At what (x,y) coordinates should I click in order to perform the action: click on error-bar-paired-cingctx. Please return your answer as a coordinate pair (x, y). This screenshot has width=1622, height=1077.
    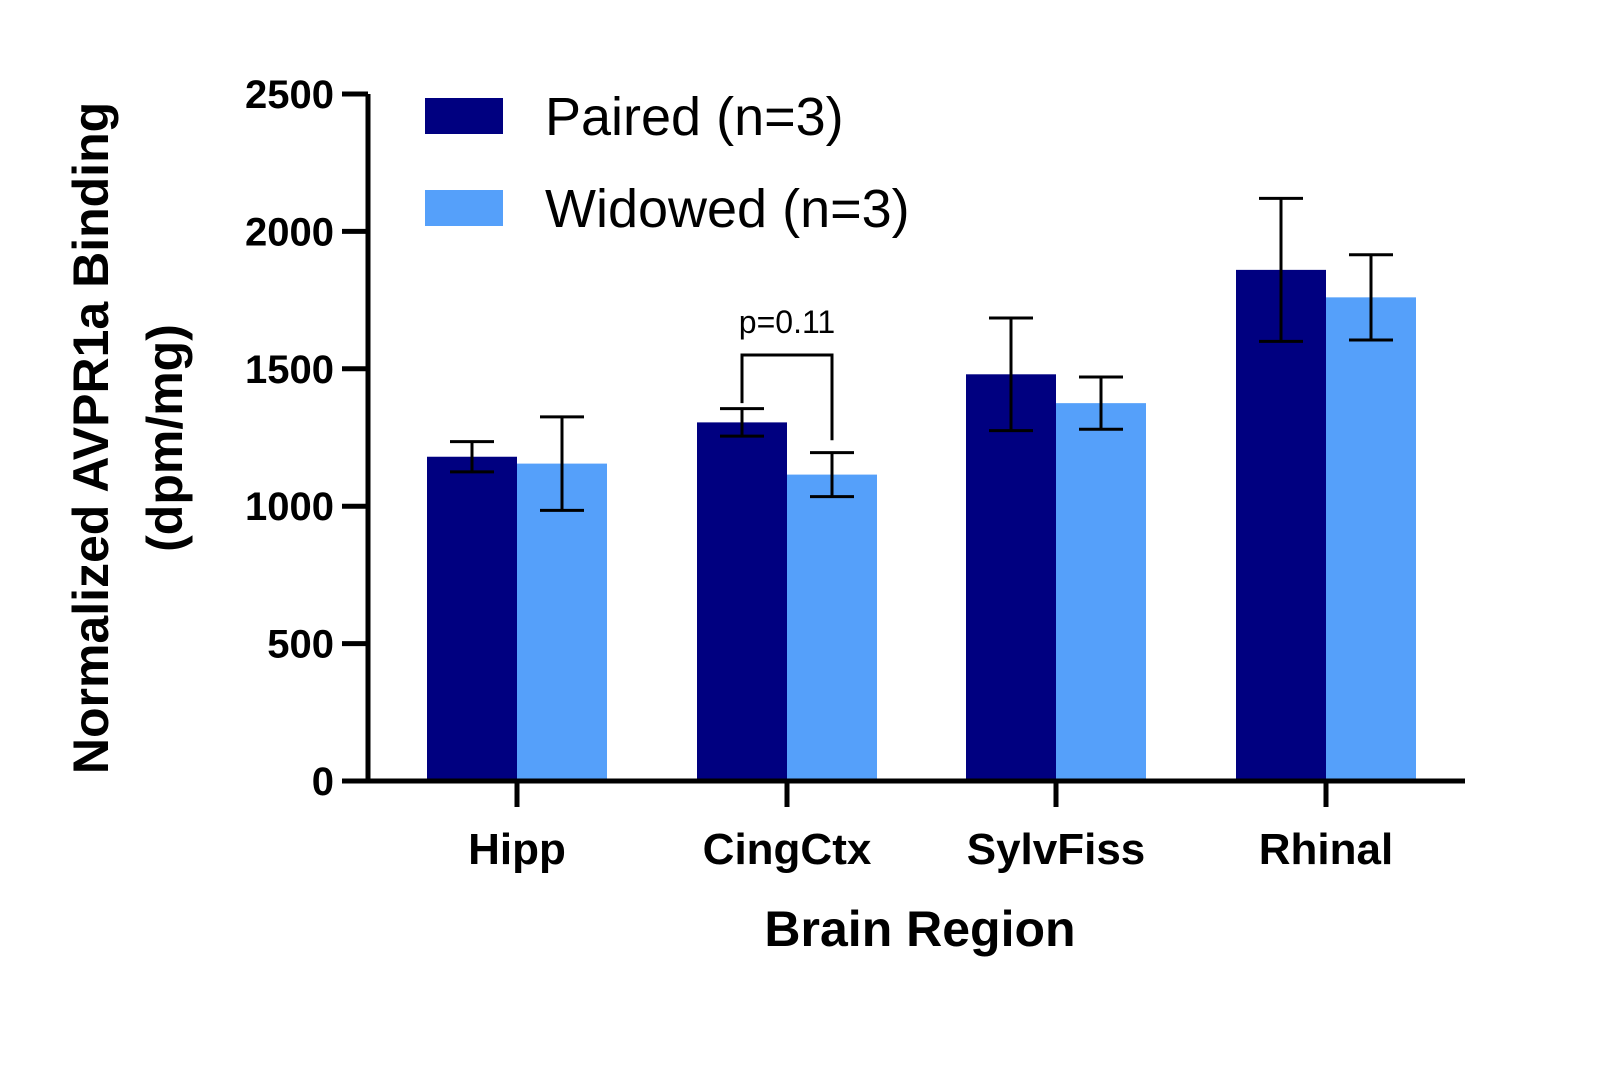
    Looking at the image, I should click on (742, 422).